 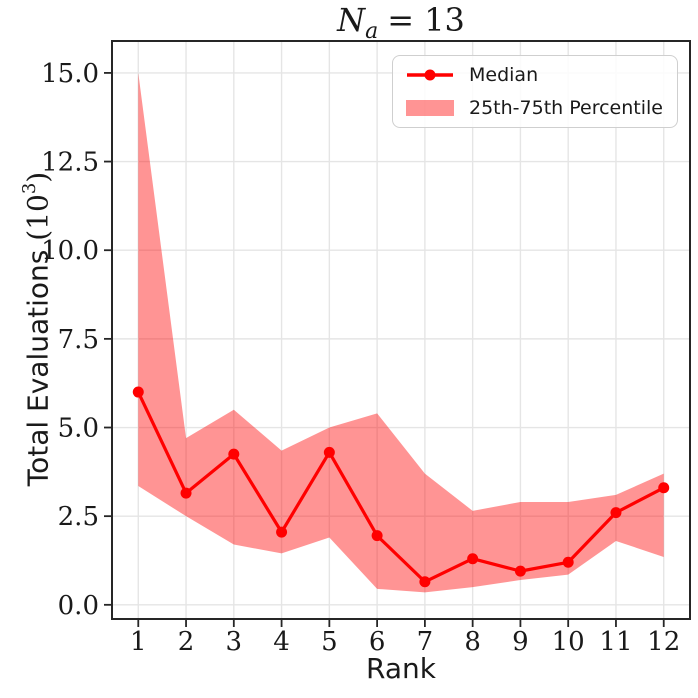 What do you see at coordinates (234, 642) in the screenshot?
I see `x-tick-label: 3` at bounding box center [234, 642].